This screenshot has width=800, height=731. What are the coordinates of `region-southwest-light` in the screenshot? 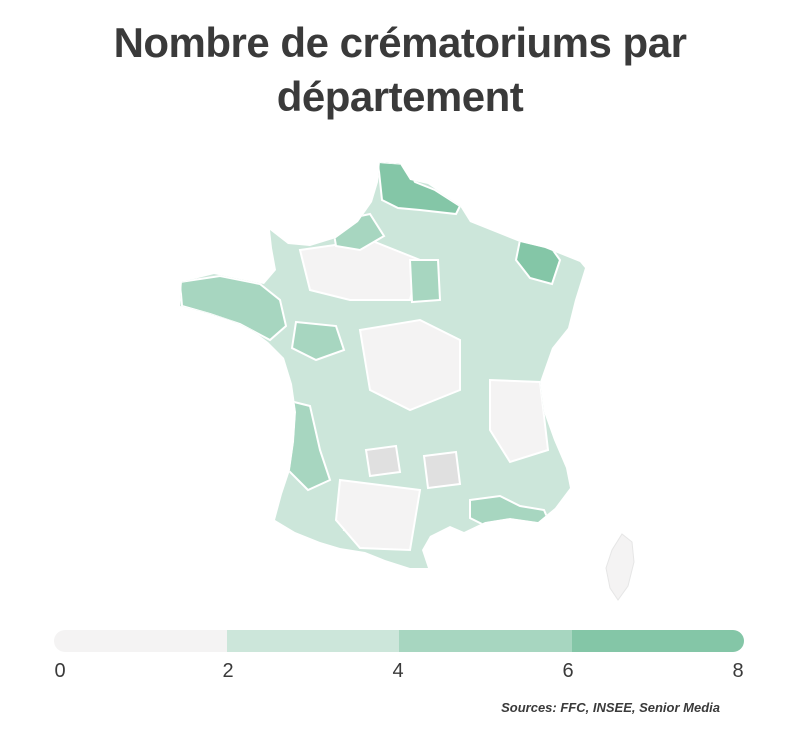 It's located at (378, 515).